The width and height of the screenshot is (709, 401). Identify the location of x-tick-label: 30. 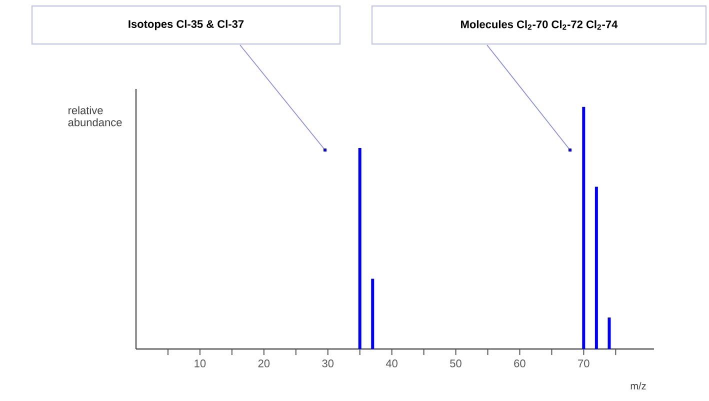
(328, 364).